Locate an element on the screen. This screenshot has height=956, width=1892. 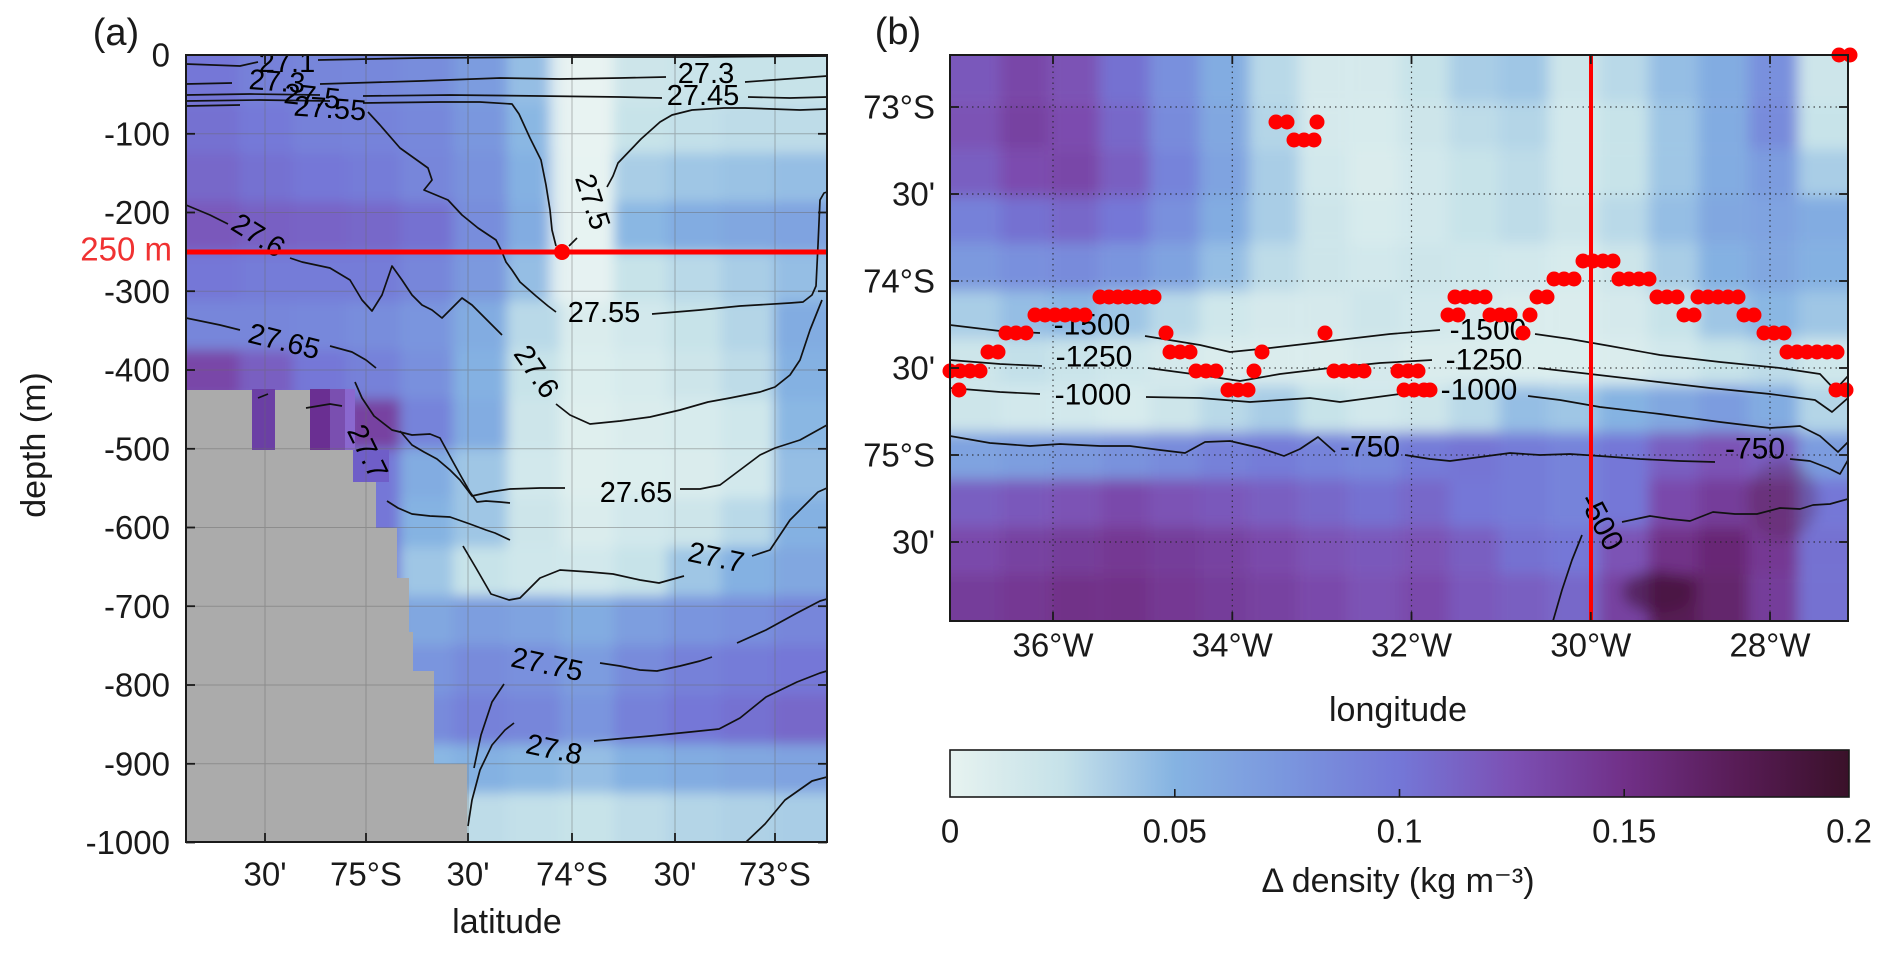
svg-text: 30°W is located at coordinates (1591, 645).